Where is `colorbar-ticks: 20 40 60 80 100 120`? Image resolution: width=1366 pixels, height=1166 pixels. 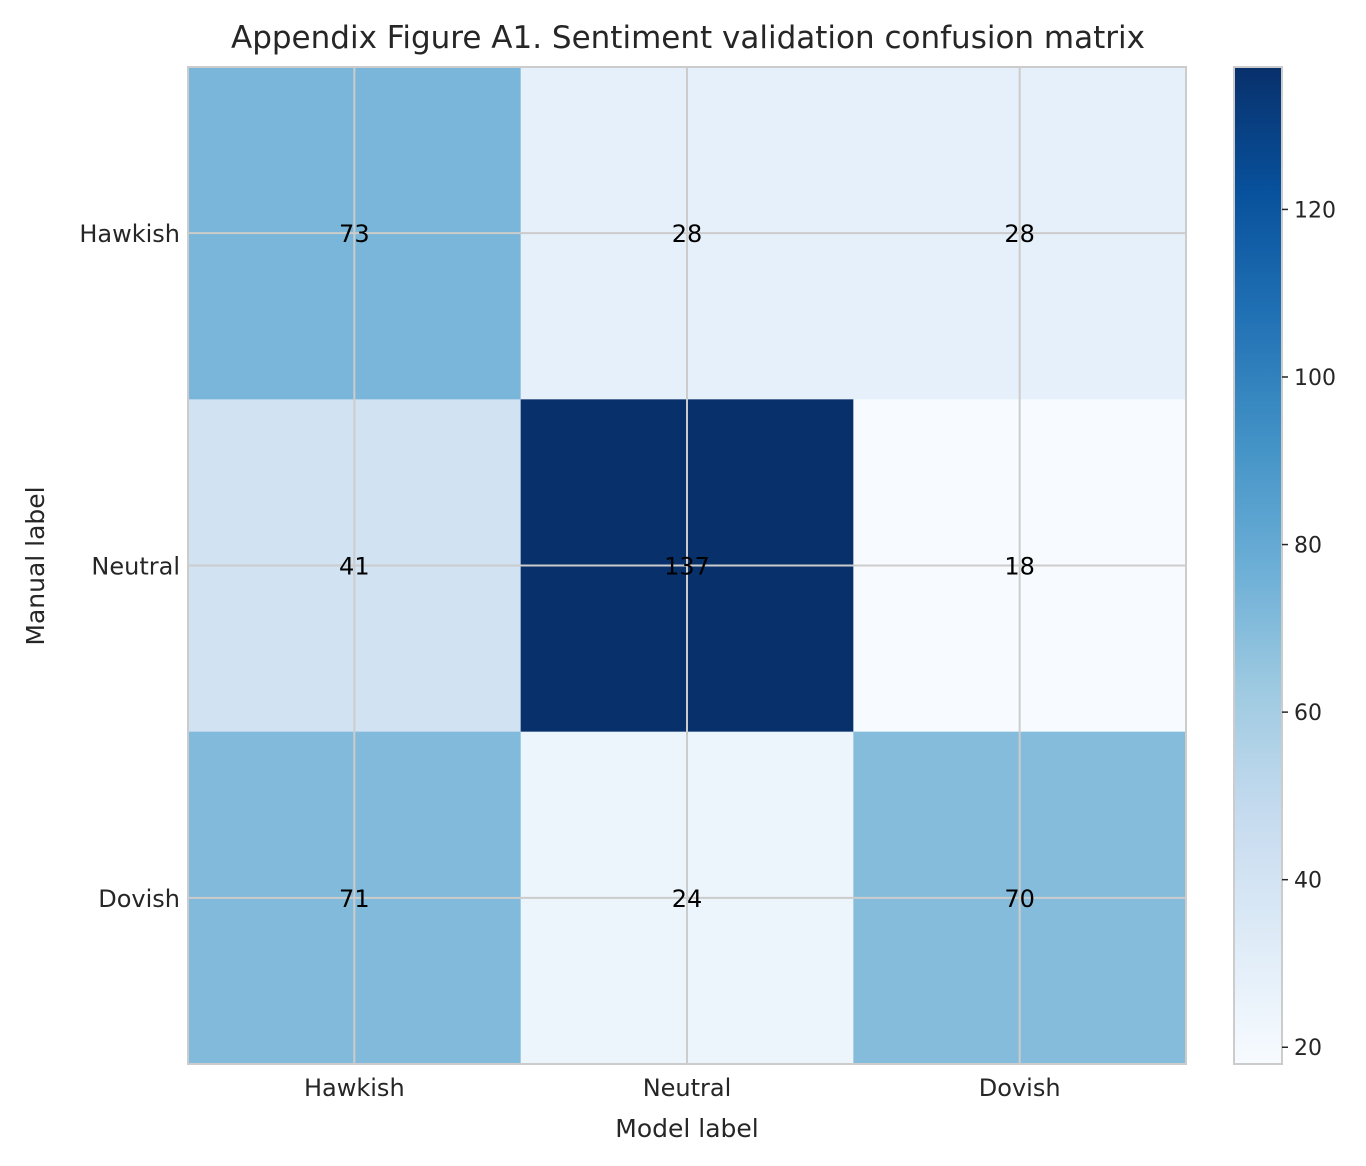
colorbar-ticks: 20 40 60 80 100 120 is located at coordinates (1309, 629).